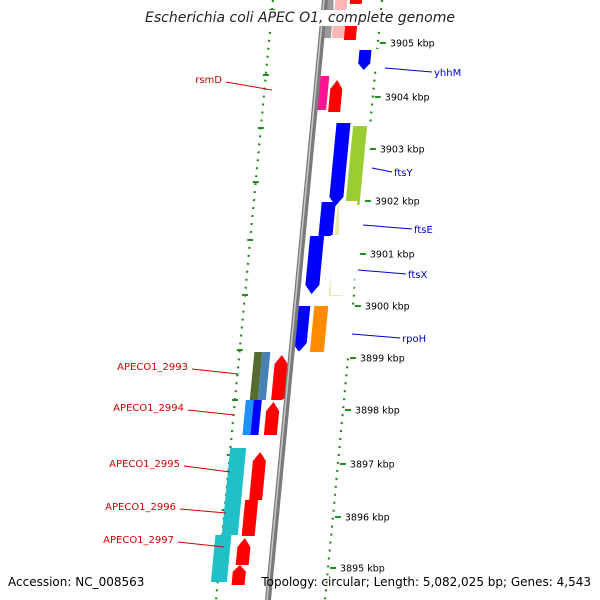 The image size is (600, 600). I want to click on tick-label: 3895 kbp, so click(362, 569).